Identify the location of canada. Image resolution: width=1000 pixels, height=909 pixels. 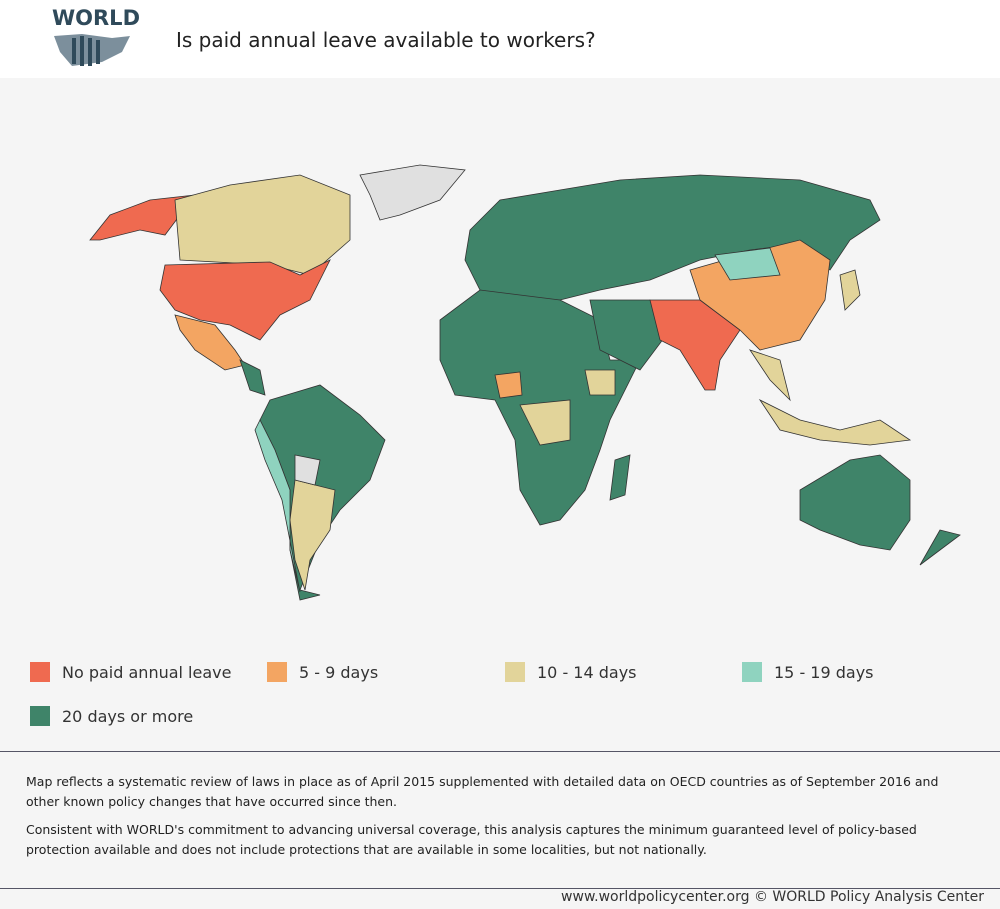
(262, 225).